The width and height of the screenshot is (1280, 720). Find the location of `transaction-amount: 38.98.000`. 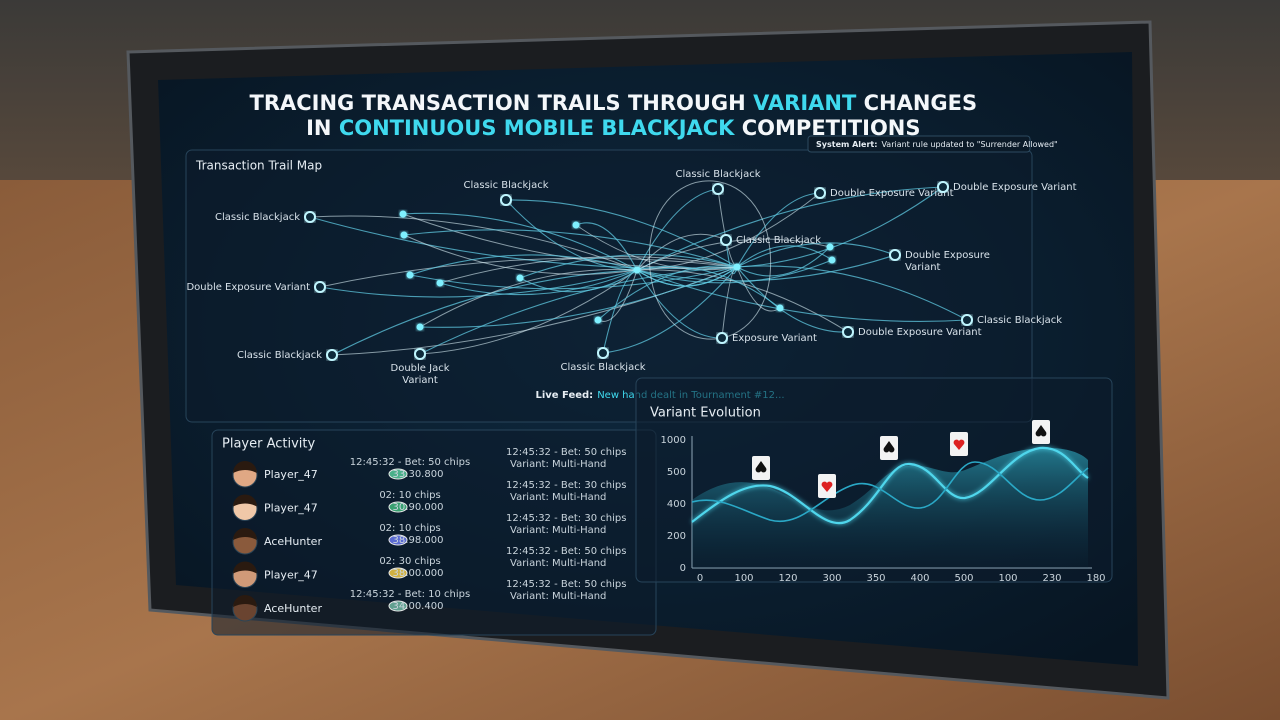

transaction-amount: 38.98.000 is located at coordinates (418, 540).